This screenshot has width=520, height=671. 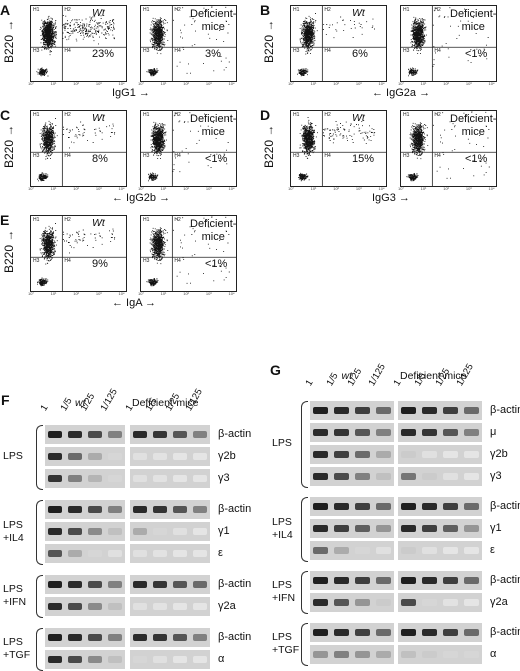 I want to click on gene-label: γ2b, so click(x=499, y=453).